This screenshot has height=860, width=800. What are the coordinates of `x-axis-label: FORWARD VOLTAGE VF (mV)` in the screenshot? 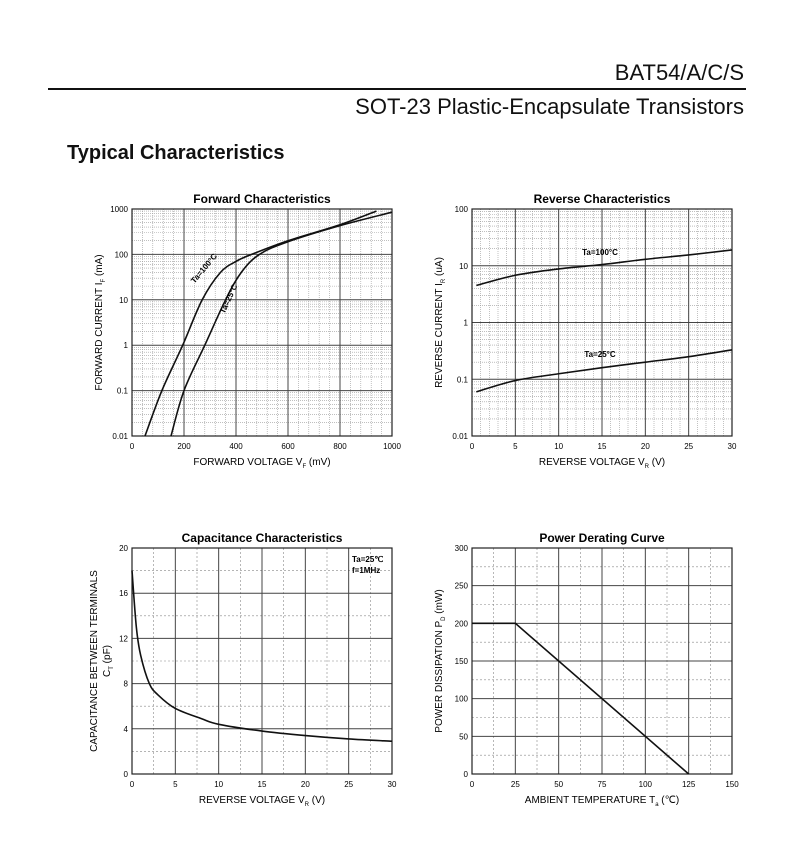 It's located at (261, 463).